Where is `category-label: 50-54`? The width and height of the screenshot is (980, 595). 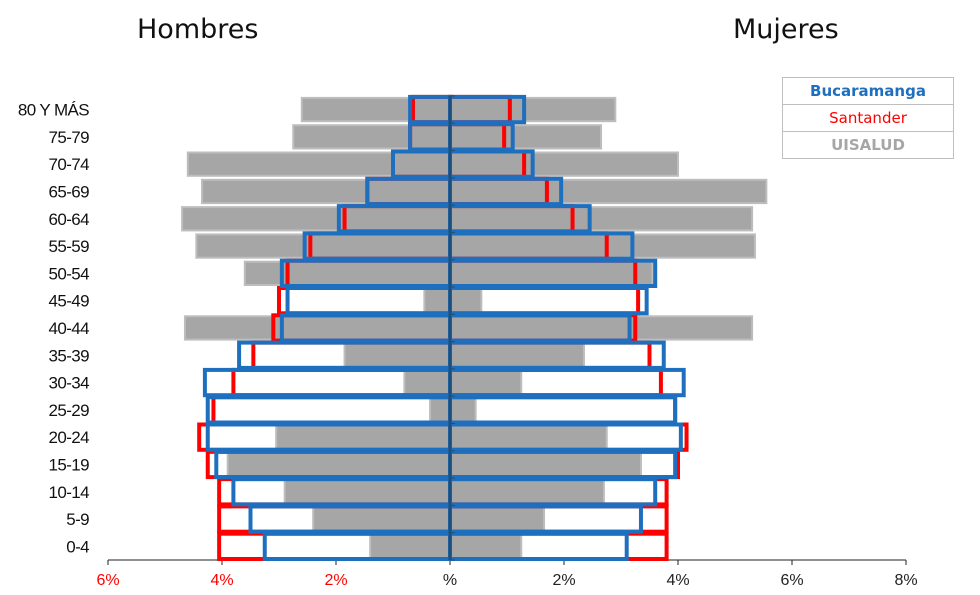 category-label: 50-54 is located at coordinates (69, 273).